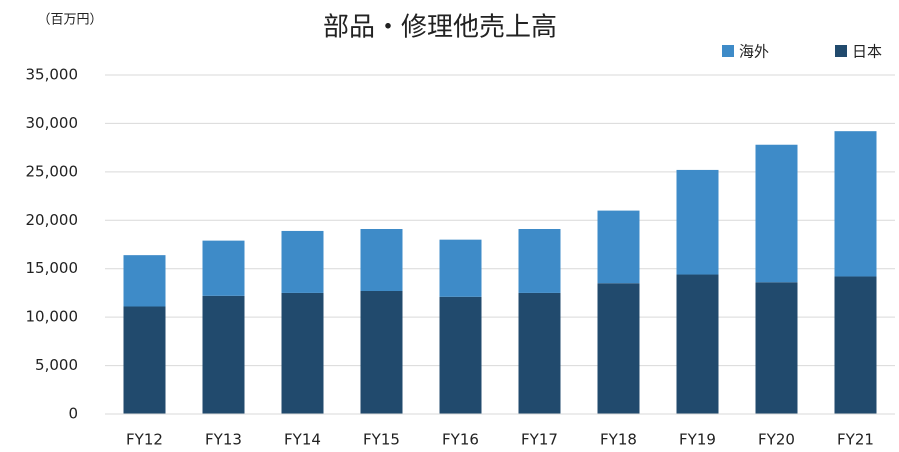  What do you see at coordinates (539, 440) in the screenshot?
I see `x-tick-label: FY17` at bounding box center [539, 440].